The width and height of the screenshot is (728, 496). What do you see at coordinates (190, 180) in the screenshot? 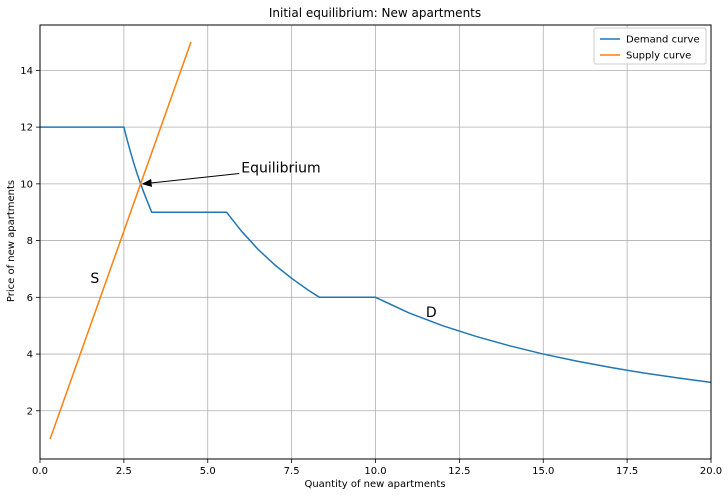
I see `annotation-equilibrium-arrow` at bounding box center [190, 180].